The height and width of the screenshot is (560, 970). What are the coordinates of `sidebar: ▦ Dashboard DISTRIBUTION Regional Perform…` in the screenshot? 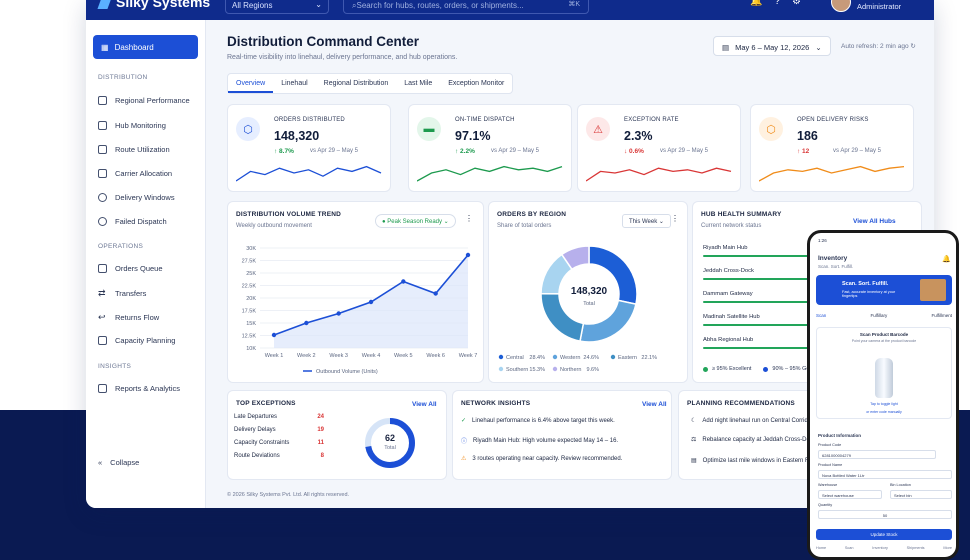 It's located at (146, 264).